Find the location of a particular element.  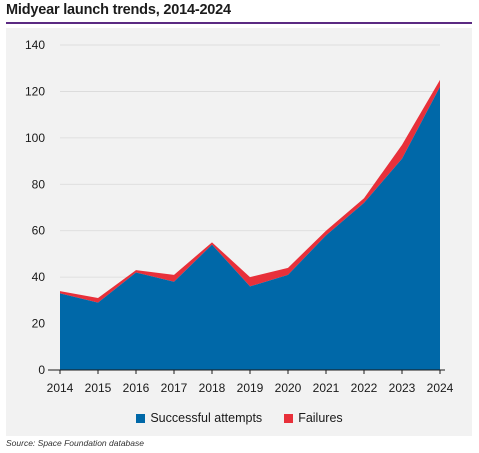

legend-swatch-failures is located at coordinates (289, 418).